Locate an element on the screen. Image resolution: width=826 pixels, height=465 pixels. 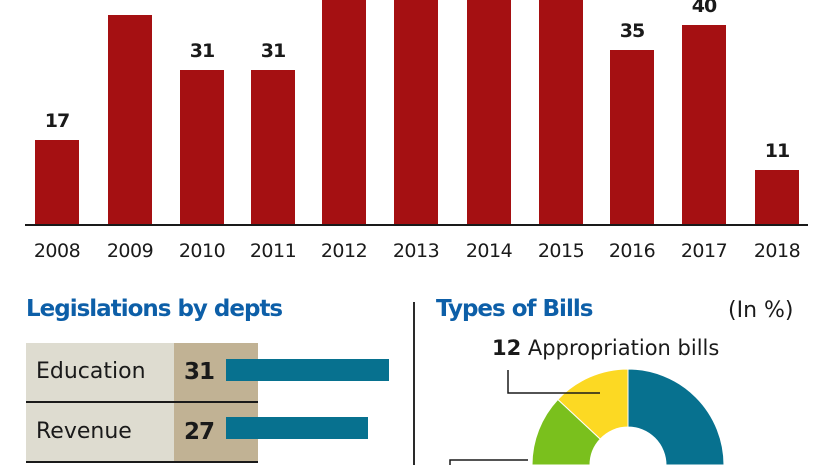
dept-section-title: Legislations by depts is located at coordinates (154, 309).